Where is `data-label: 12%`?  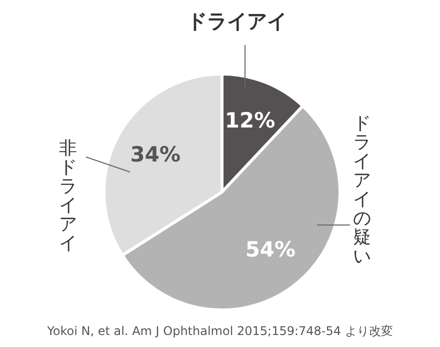
data-label: 12% is located at coordinates (250, 120).